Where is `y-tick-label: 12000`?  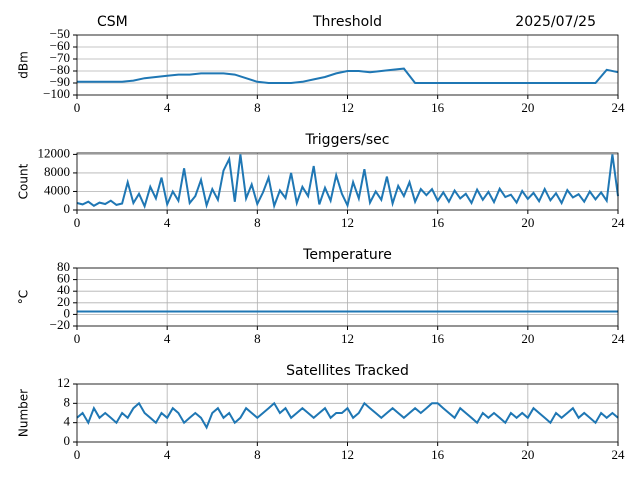
y-tick-label: 12000 is located at coordinates (54, 152).